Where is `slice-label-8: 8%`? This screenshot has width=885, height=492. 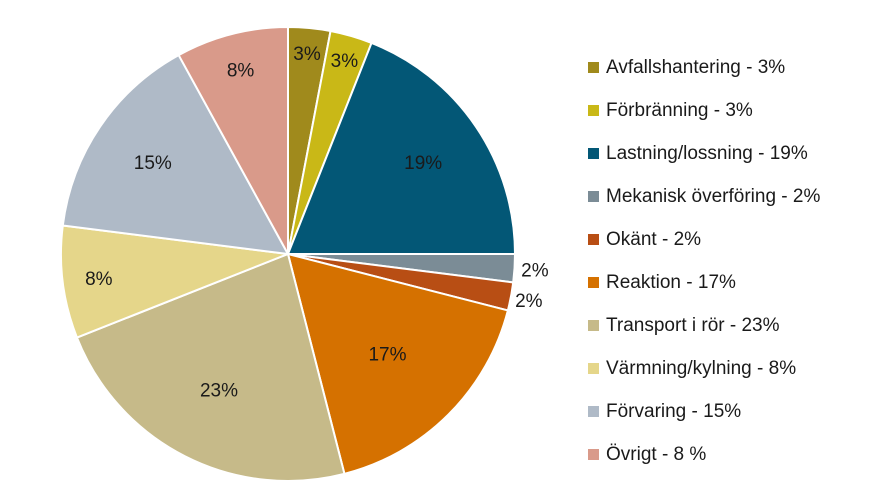 slice-label-8: 8% is located at coordinates (99, 279).